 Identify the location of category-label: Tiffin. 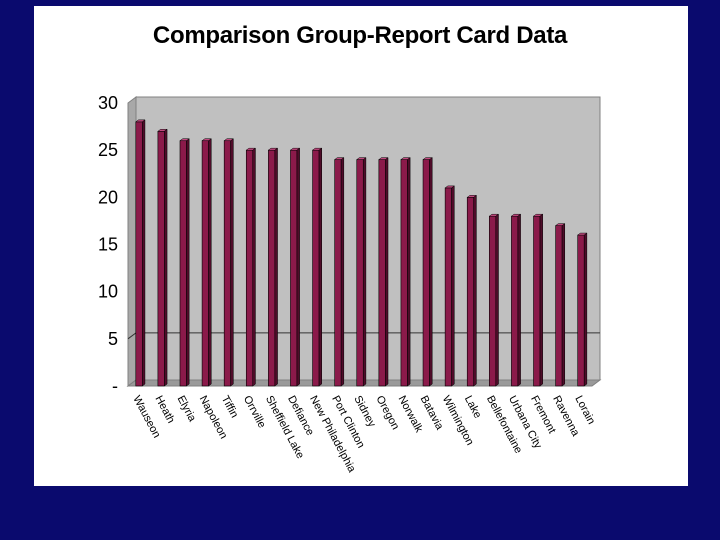
(230, 407).